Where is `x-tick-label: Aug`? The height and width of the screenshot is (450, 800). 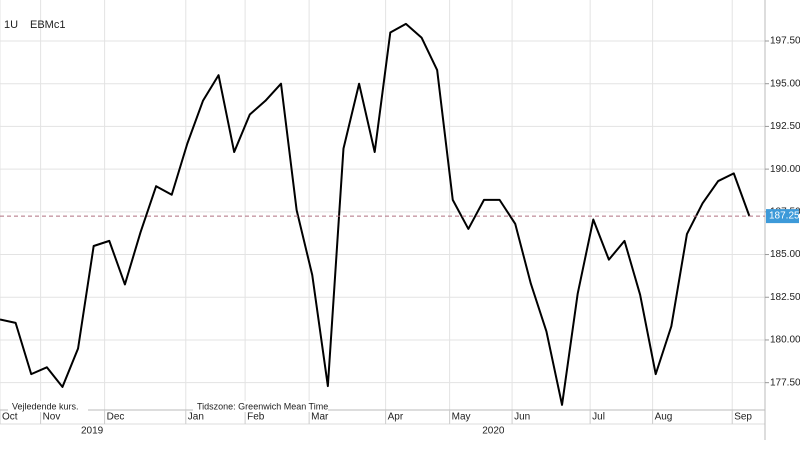 x-tick-label: Aug is located at coordinates (664, 417).